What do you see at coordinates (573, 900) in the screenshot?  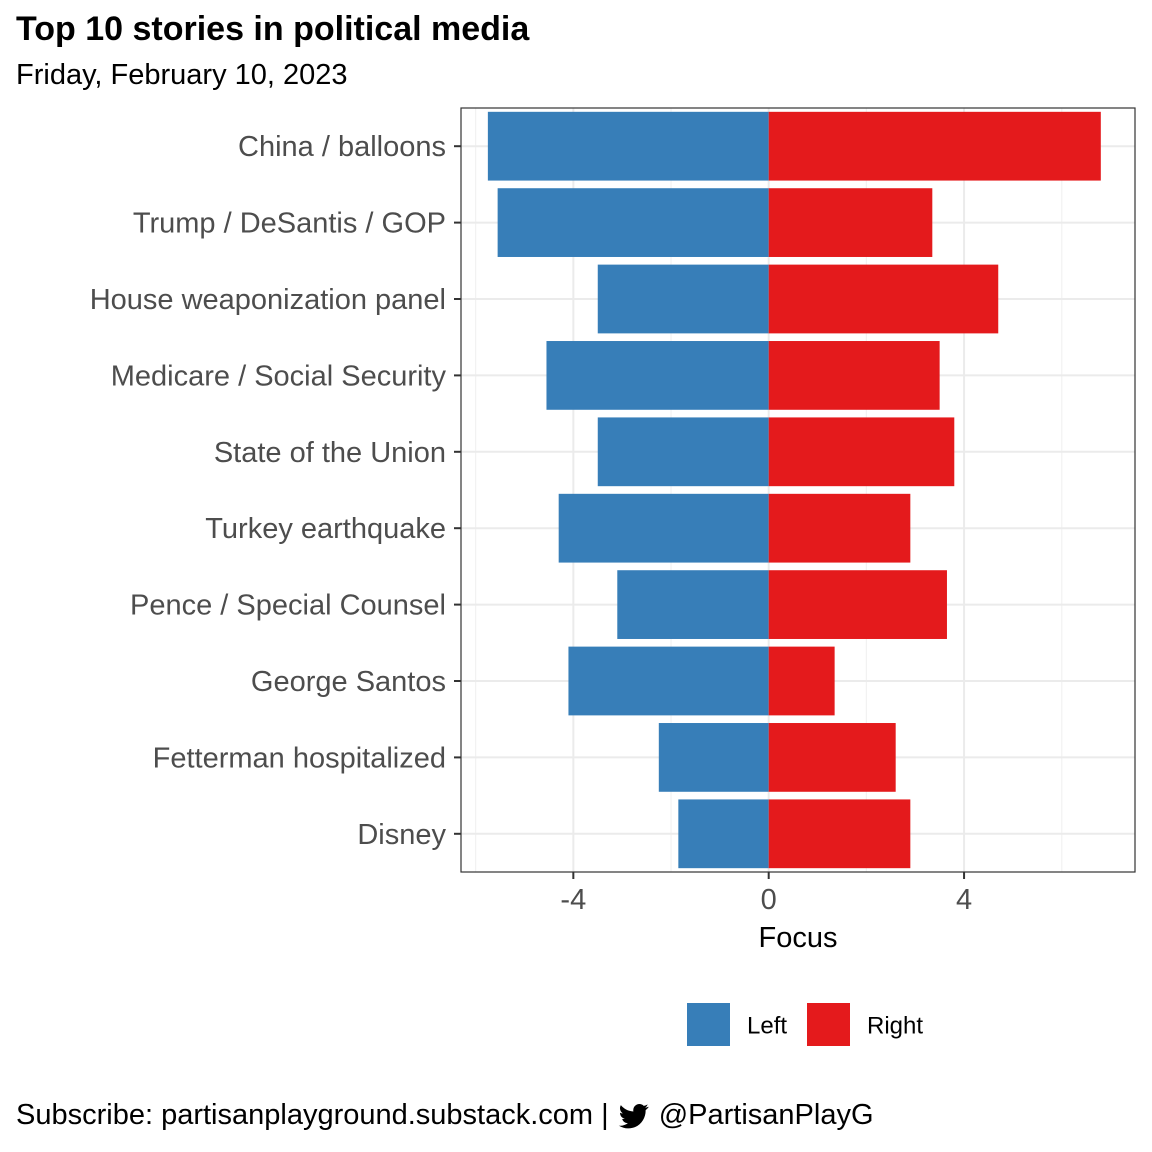 I see `x-tick-label: -4` at bounding box center [573, 900].